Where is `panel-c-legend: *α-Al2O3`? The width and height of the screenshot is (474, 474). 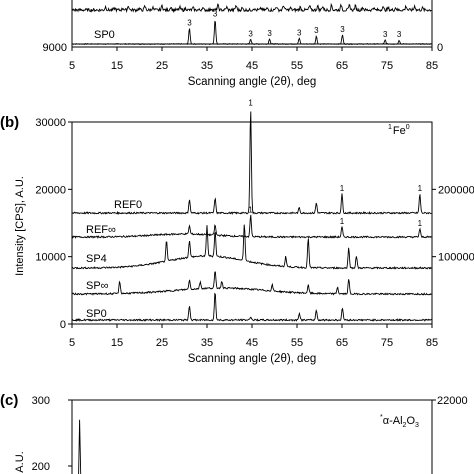 panel-c-legend: *α-Al2O3 is located at coordinates (399, 421).